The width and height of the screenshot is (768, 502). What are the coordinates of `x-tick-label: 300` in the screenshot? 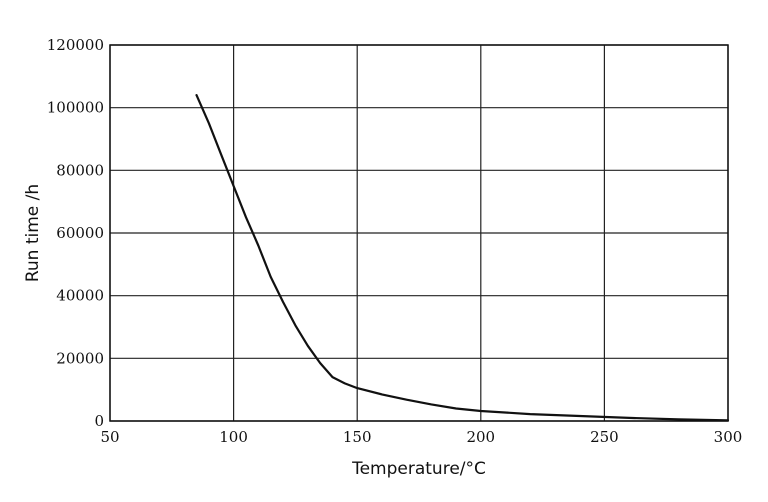 It's located at (728, 437).